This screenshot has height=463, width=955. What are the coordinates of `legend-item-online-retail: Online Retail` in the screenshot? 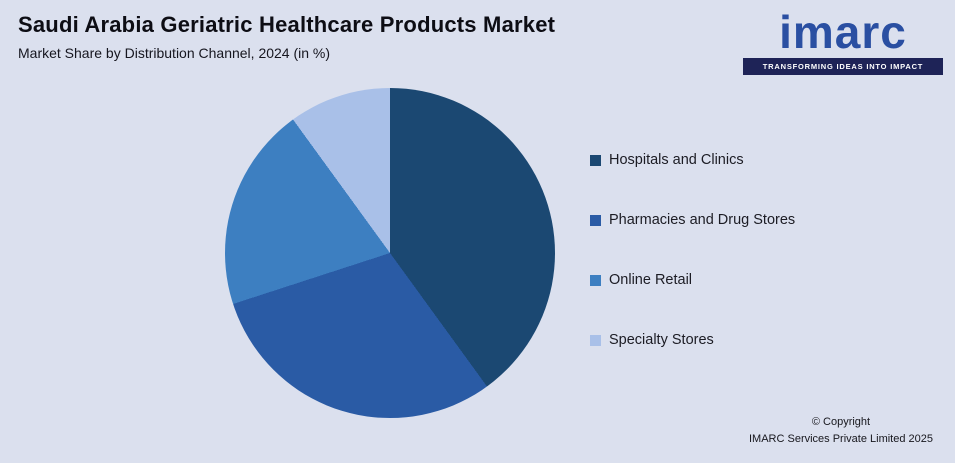 It's located at (692, 280).